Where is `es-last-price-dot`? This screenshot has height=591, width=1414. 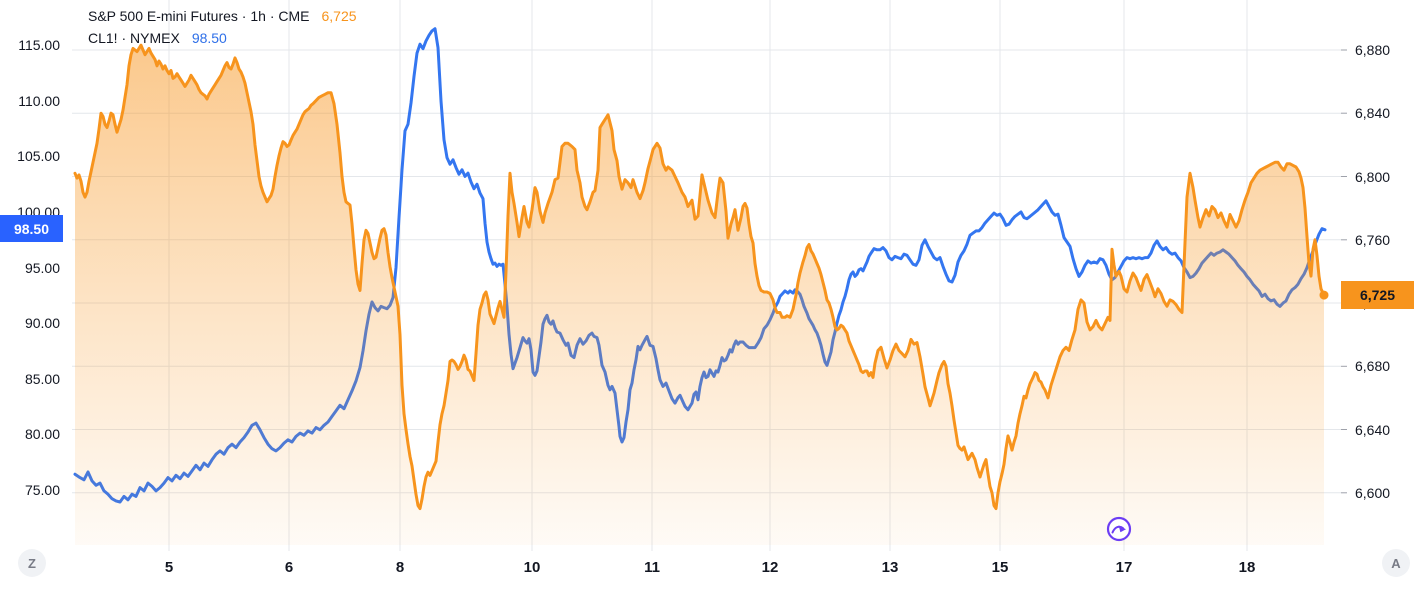 es-last-price-dot is located at coordinates (1324, 295).